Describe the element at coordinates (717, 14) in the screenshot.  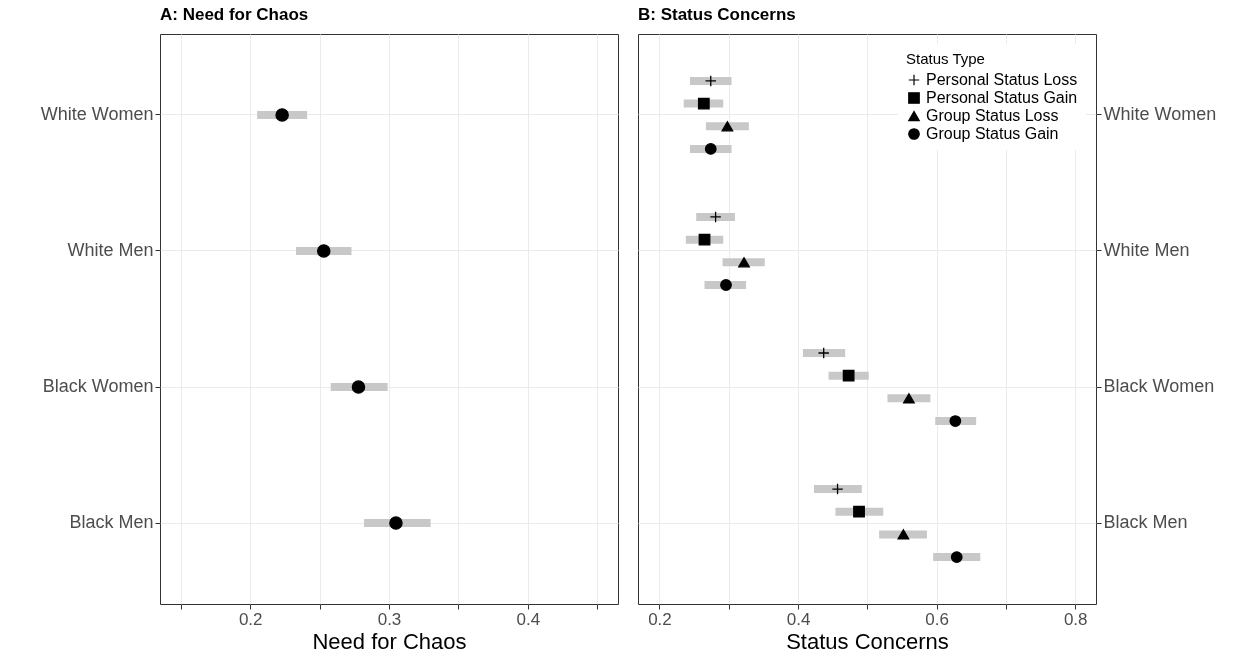
I see `chart-title: B: Status Concerns` at that location.